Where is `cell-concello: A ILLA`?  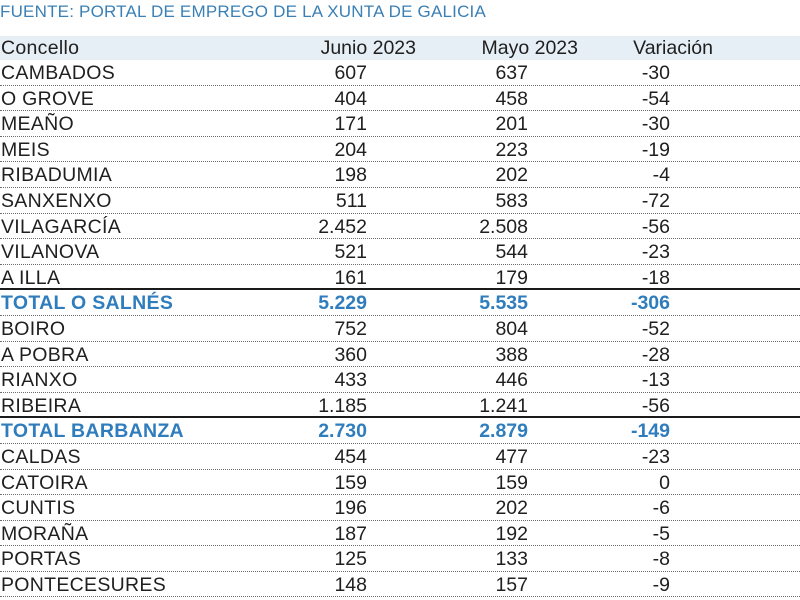 cell-concello: A ILLA is located at coordinates (31, 277).